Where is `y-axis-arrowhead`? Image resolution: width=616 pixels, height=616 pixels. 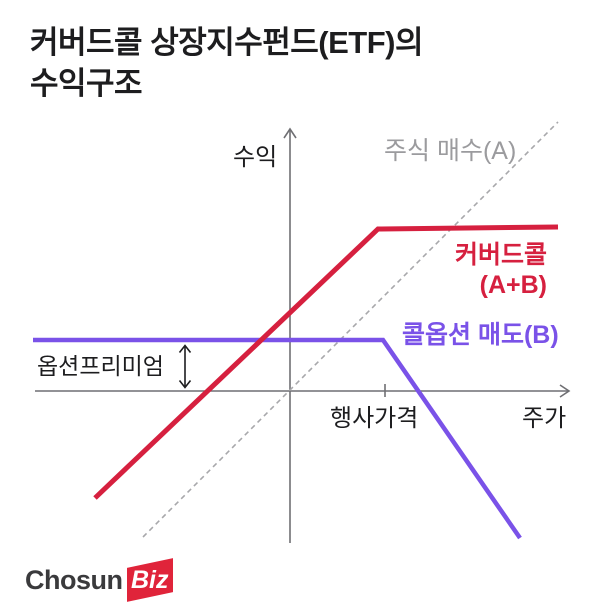 y-axis-arrowhead is located at coordinates (290, 133).